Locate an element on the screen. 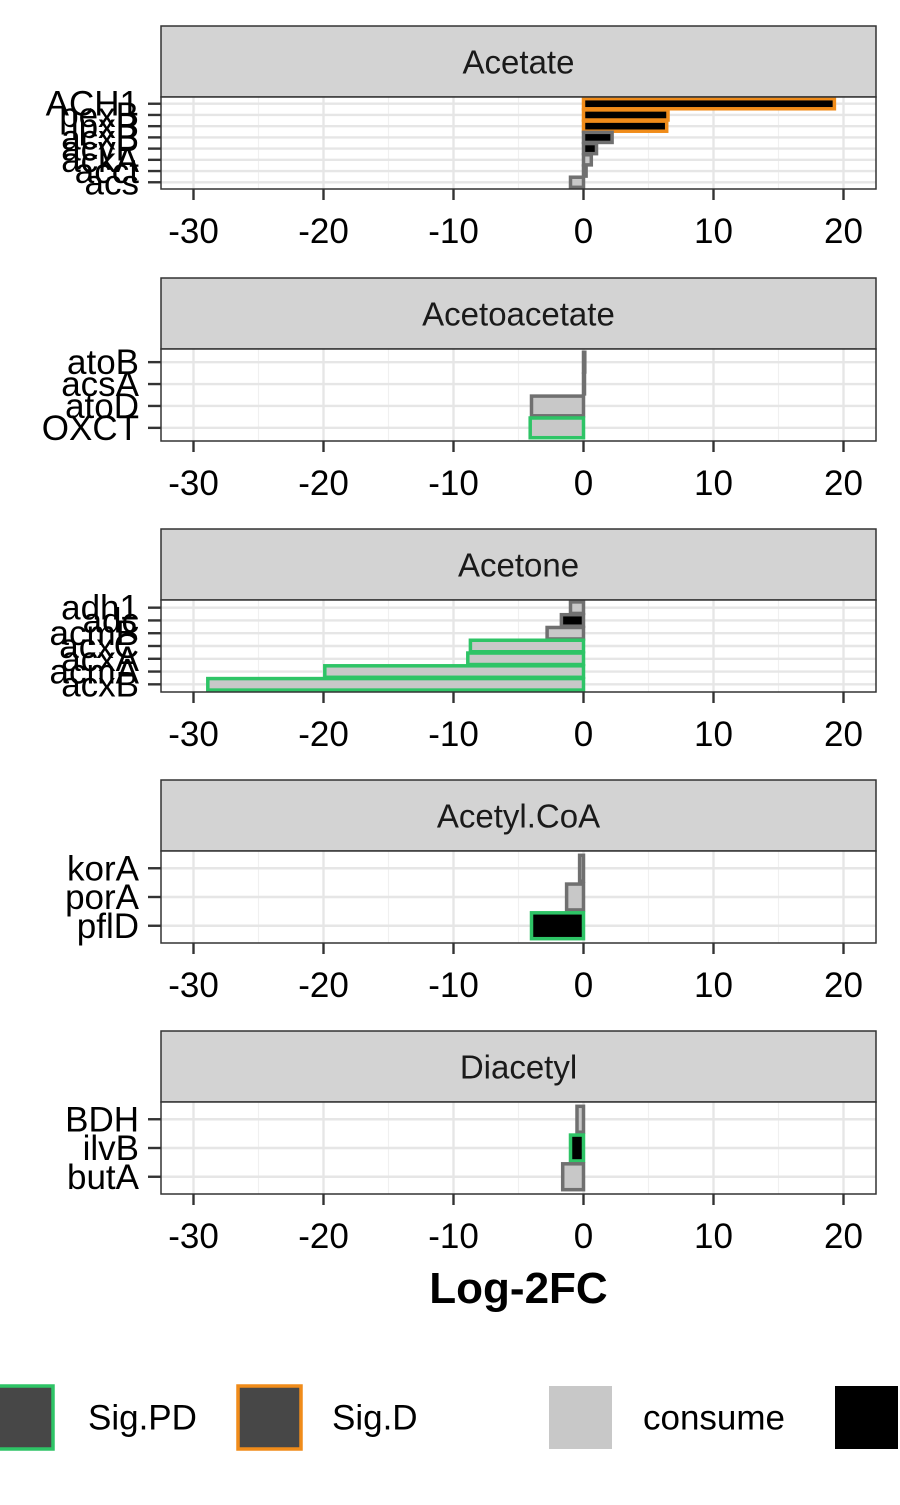 This screenshot has width=900, height=1505. y-tick-label: adh1 is located at coordinates (100, 608).